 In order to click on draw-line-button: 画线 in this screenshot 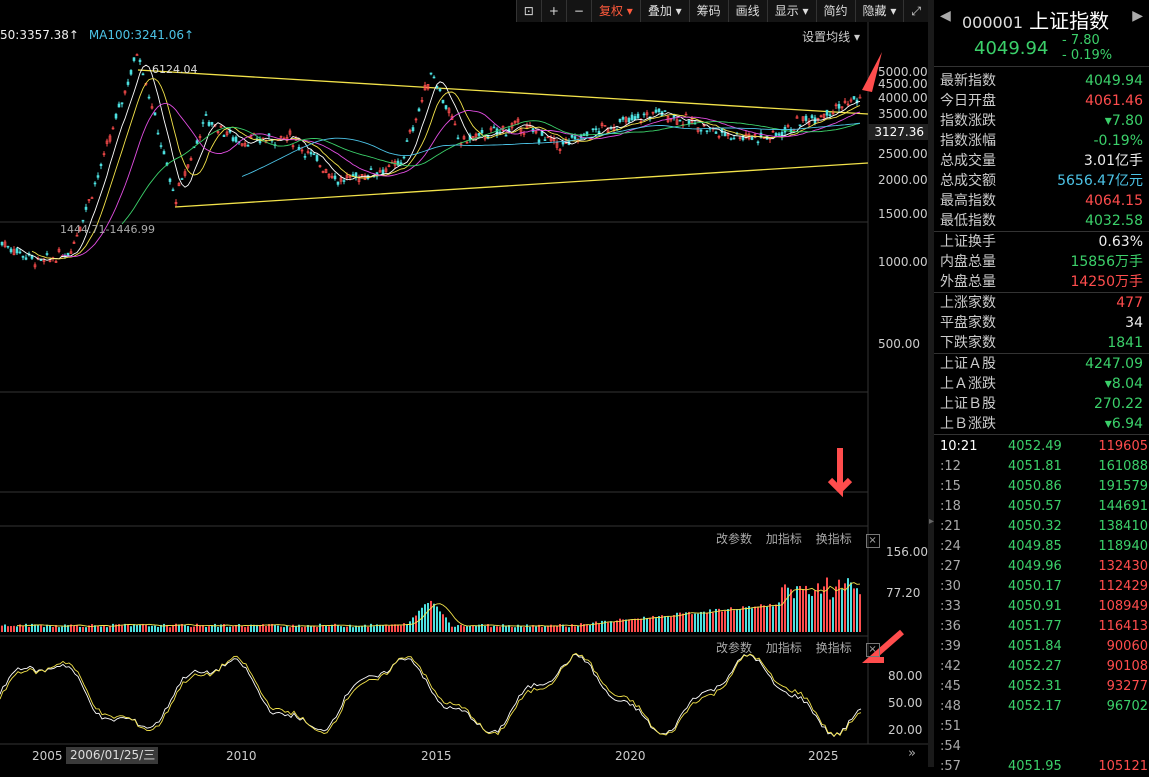, I will do `click(747, 11)`.